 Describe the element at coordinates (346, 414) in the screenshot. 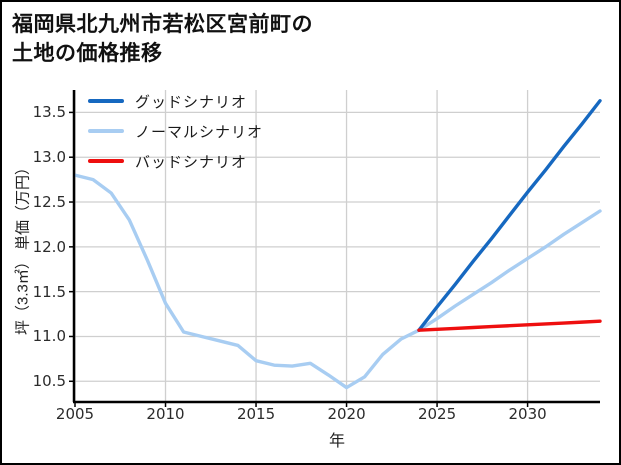

I see `x-tick-label: 2020` at that location.